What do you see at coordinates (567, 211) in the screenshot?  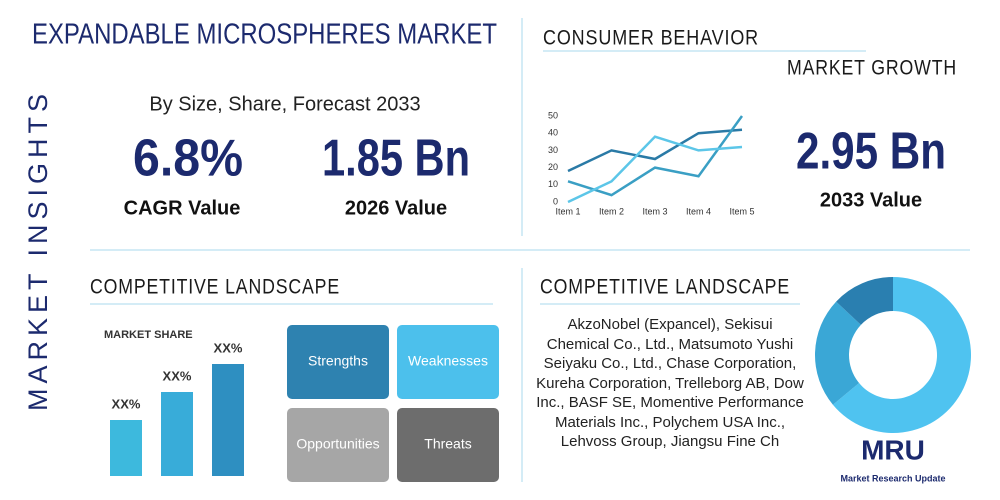 I see `x-tick-label: Item 1` at bounding box center [567, 211].